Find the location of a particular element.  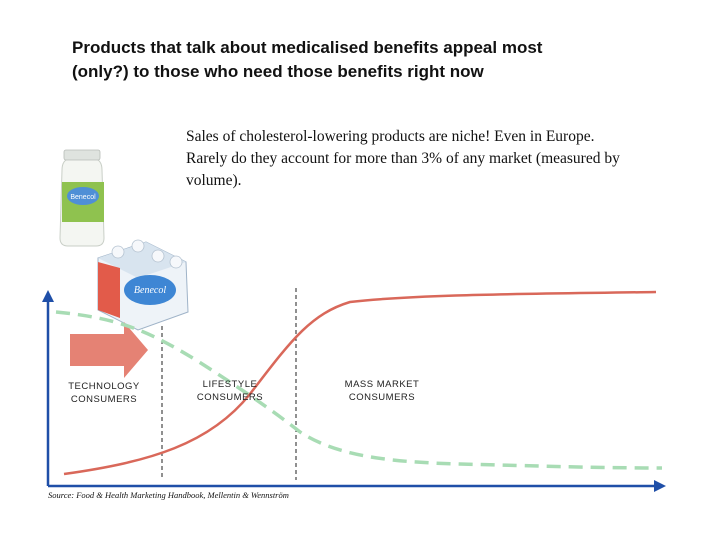

y-axis-arrowhead is located at coordinates (48, 296).